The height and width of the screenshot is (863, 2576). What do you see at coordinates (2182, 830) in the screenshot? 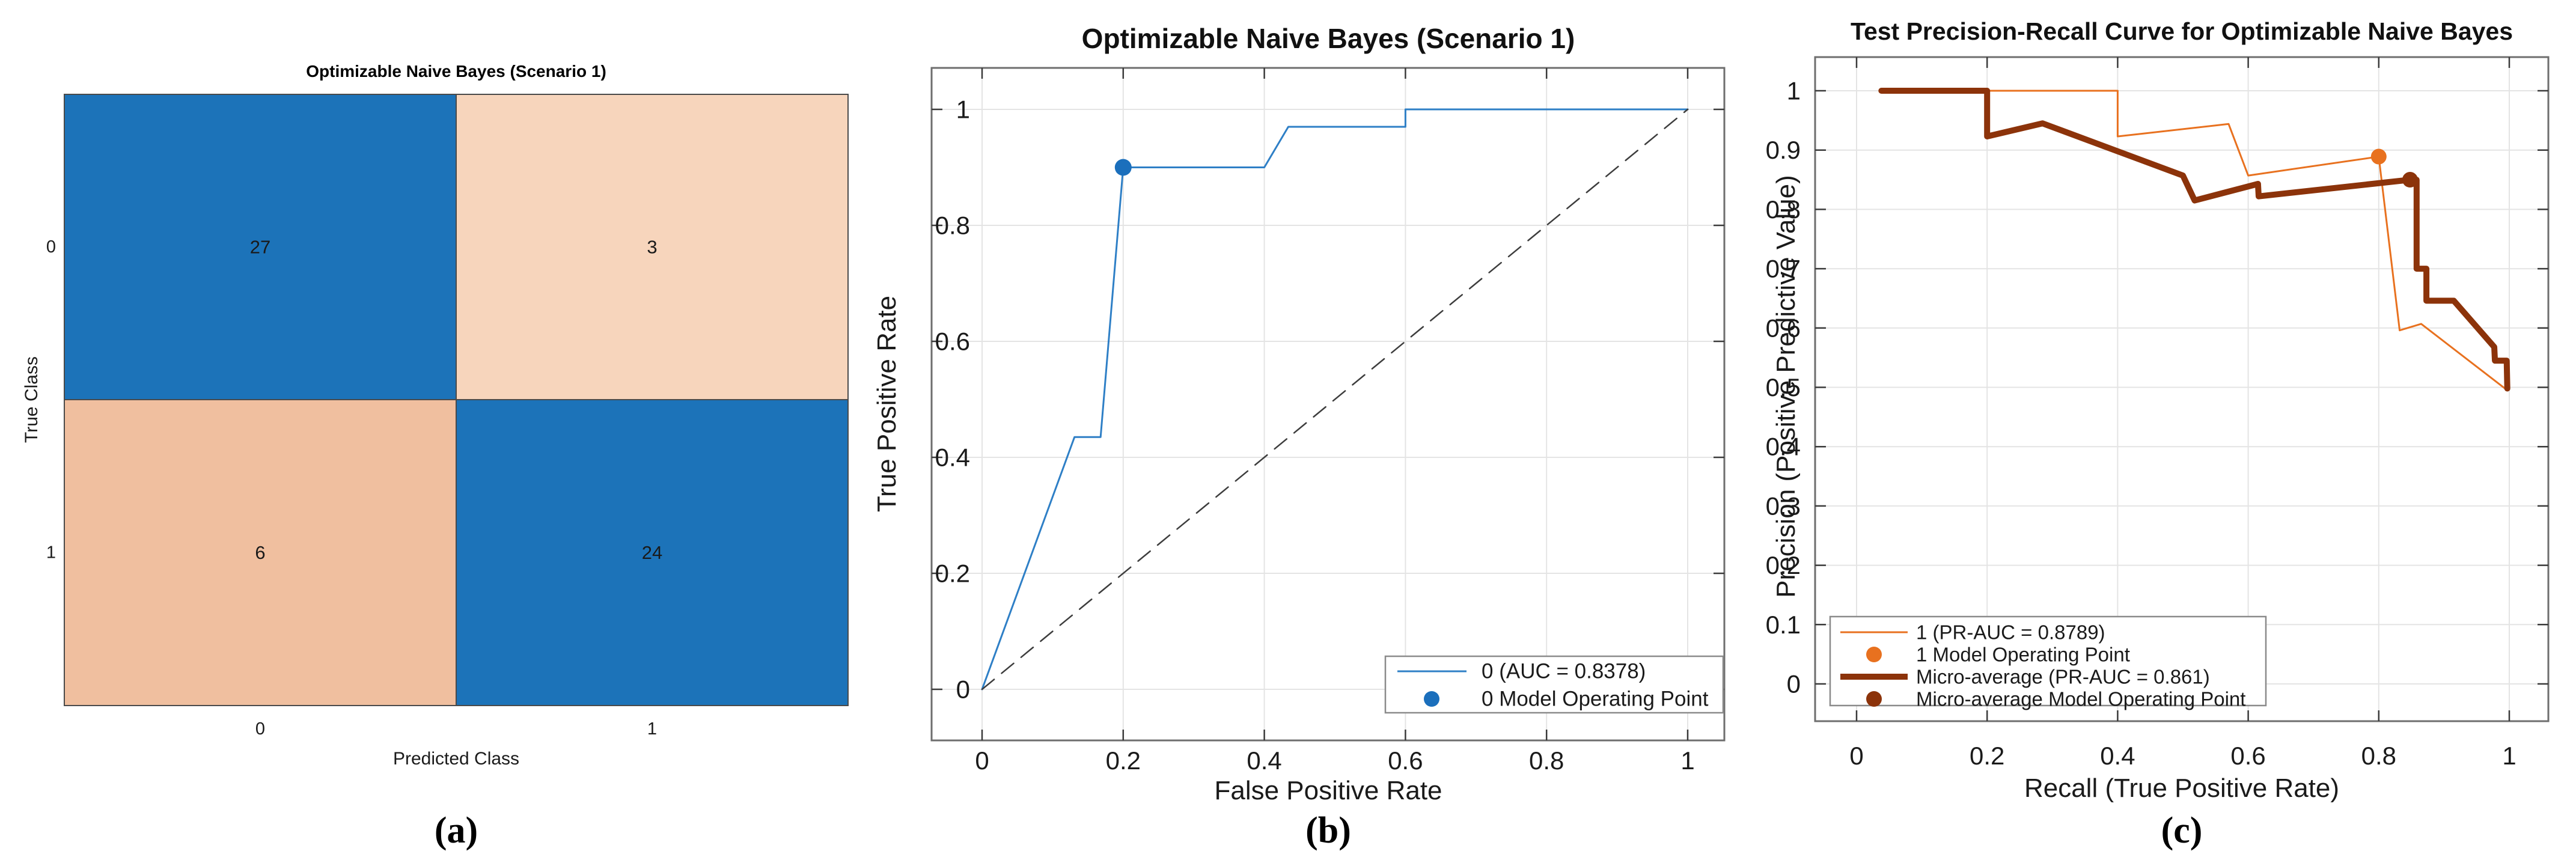
I see `panel-c-caption: (c)` at bounding box center [2182, 830].